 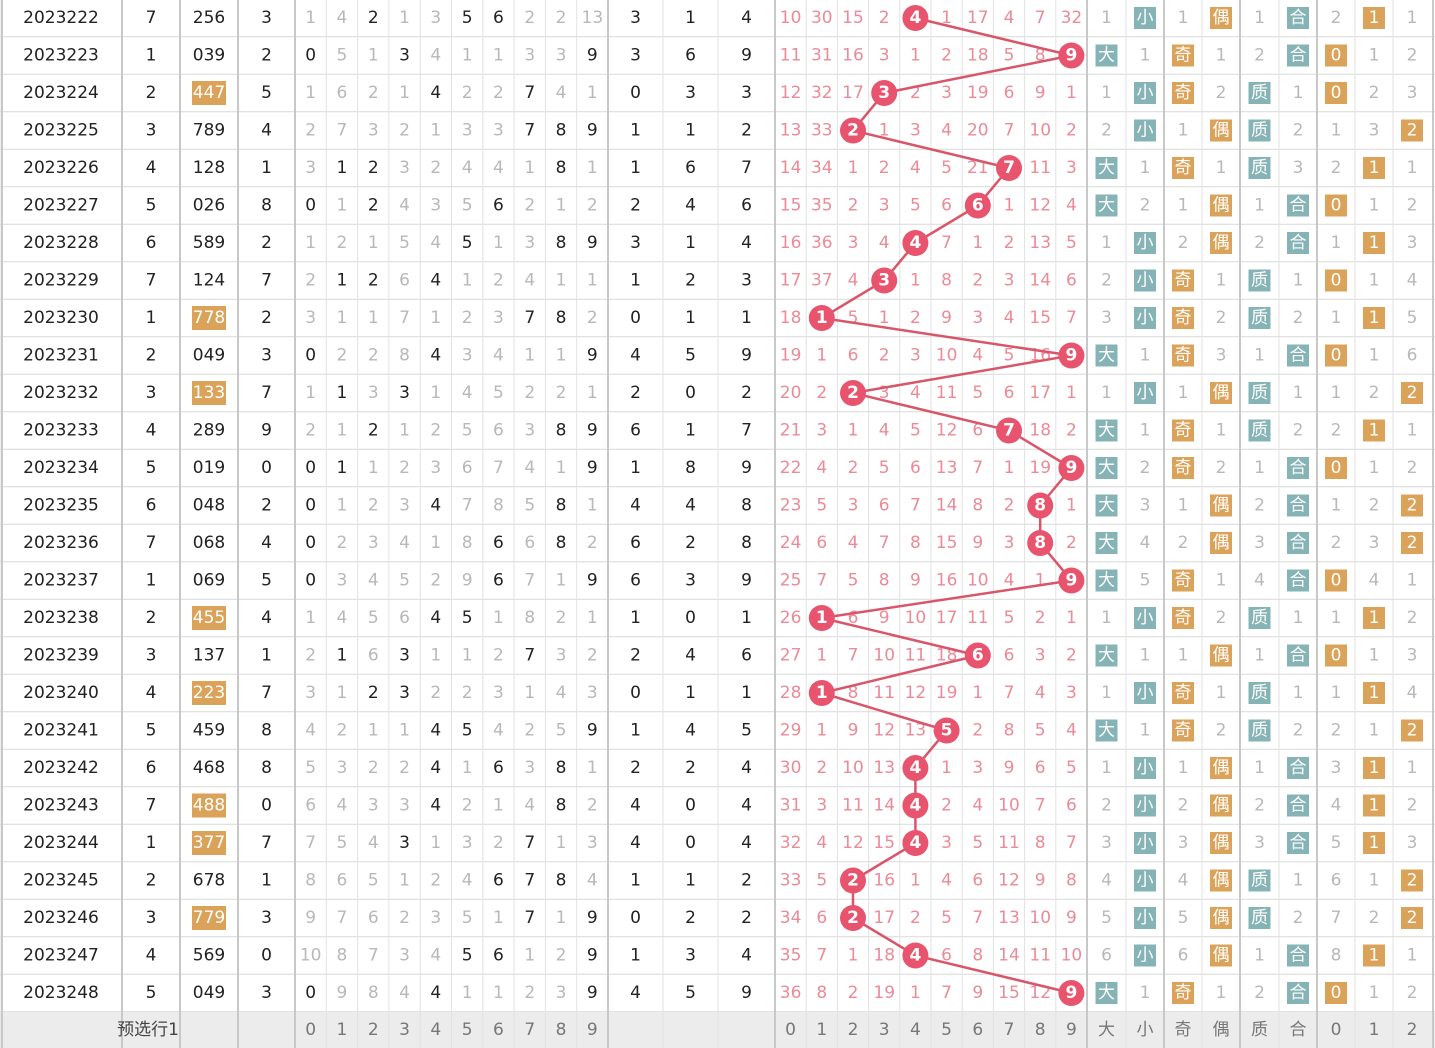 I want to click on sum-miss: 9, so click(x=884, y=618).